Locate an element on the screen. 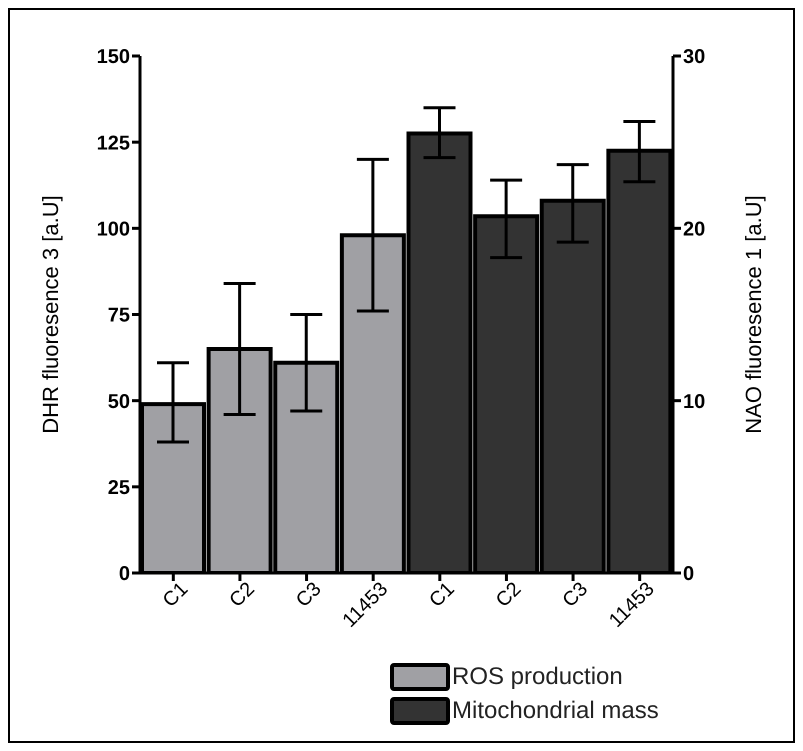 The height and width of the screenshot is (751, 803). y-tick-label: 150 is located at coordinates (113, 57).